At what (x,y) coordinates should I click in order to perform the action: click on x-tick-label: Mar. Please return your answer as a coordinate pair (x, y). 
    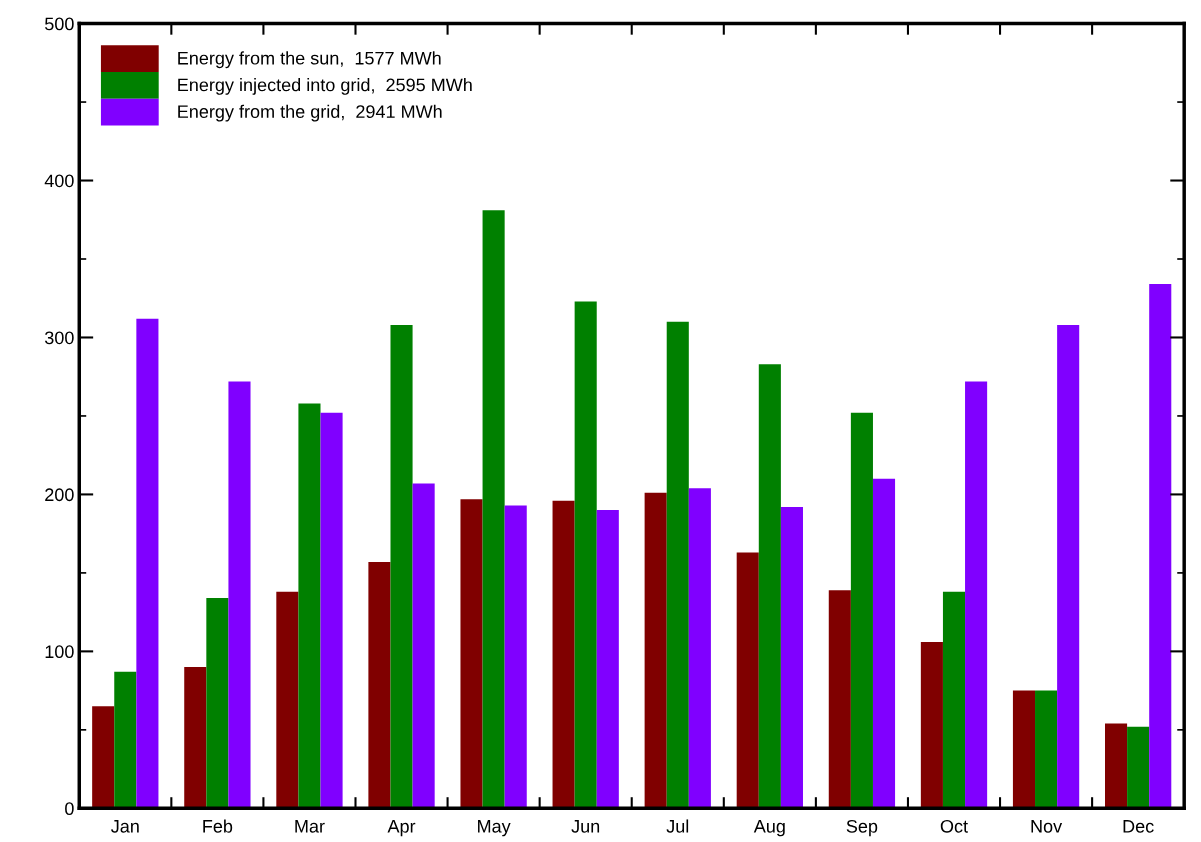
    Looking at the image, I should click on (310, 826).